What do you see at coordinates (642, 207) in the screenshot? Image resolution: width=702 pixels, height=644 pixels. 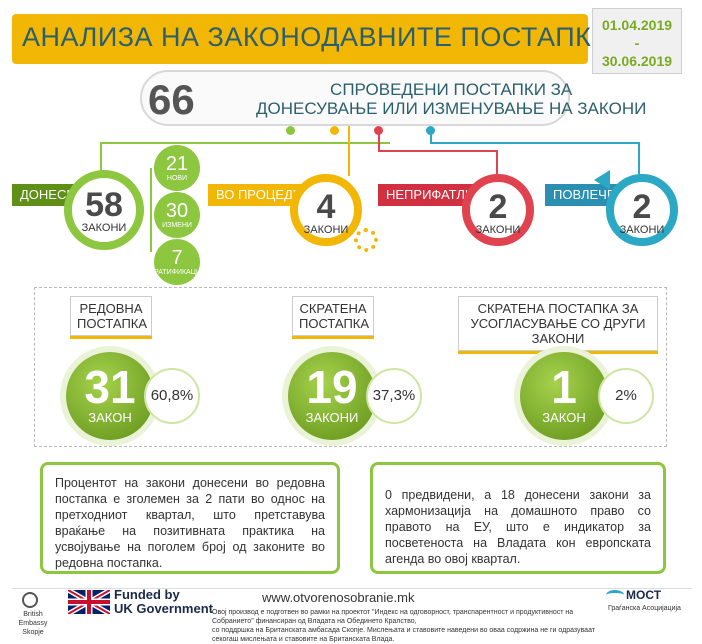 I see `withdrawn-number: 2` at bounding box center [642, 207].